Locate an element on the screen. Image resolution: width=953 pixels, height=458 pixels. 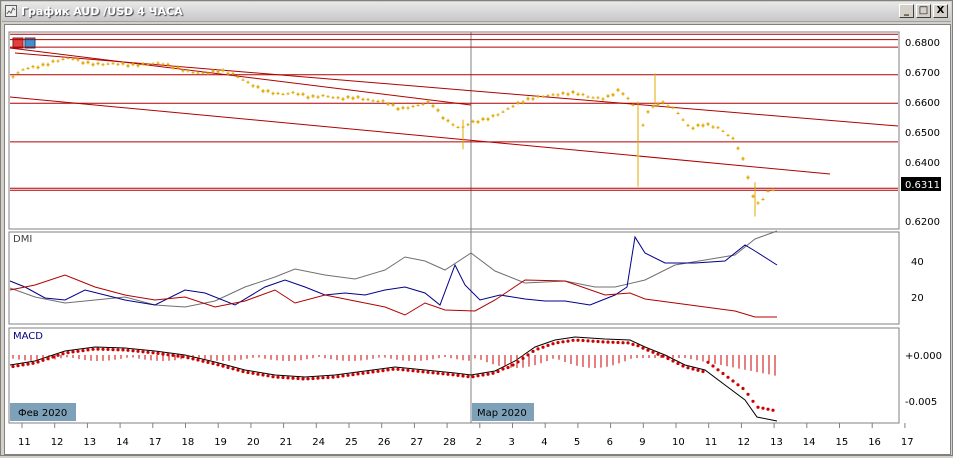
date-axis-label: 2 is located at coordinates (479, 442).